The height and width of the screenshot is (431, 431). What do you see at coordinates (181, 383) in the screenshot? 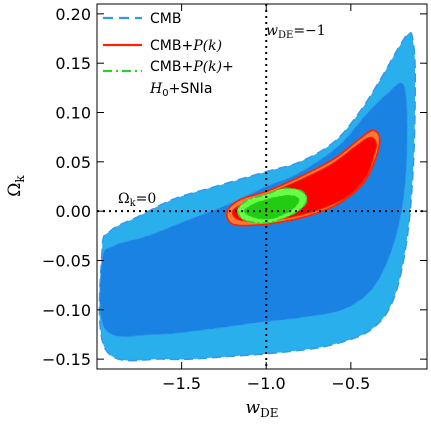
I see `x-tick-label: −1.5` at bounding box center [181, 383].